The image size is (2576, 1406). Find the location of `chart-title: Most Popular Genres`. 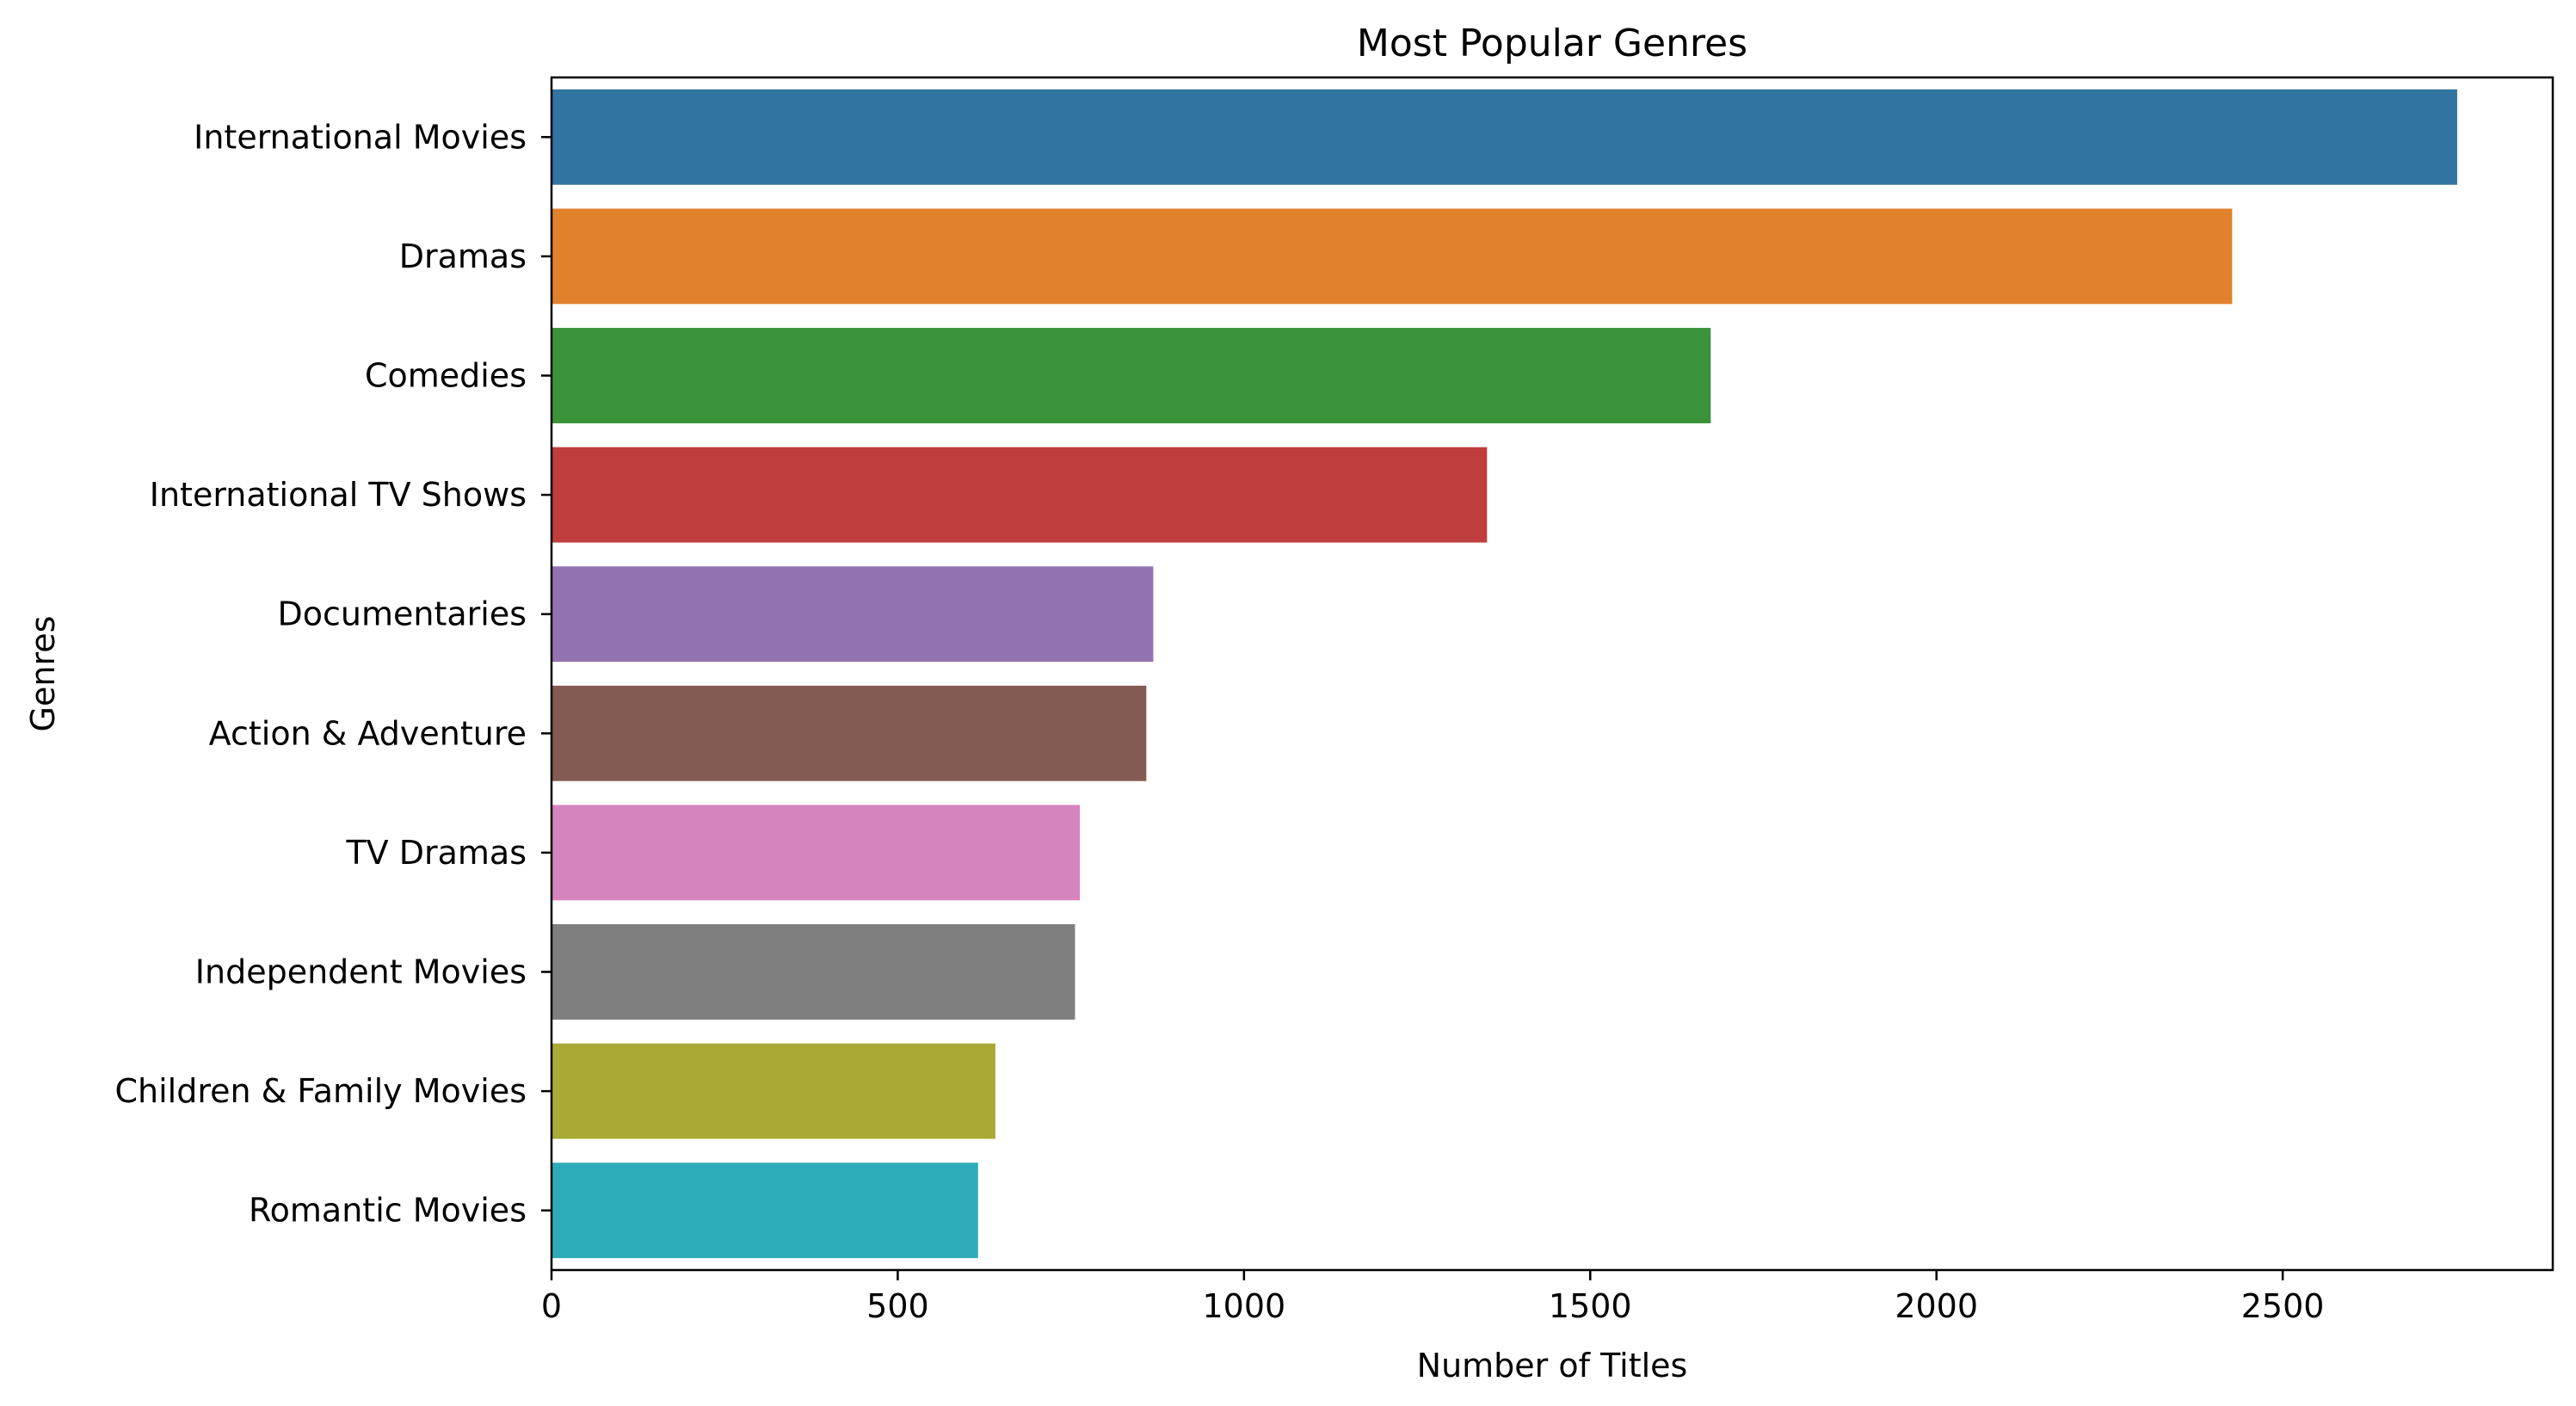

chart-title: Most Popular Genres is located at coordinates (1552, 43).